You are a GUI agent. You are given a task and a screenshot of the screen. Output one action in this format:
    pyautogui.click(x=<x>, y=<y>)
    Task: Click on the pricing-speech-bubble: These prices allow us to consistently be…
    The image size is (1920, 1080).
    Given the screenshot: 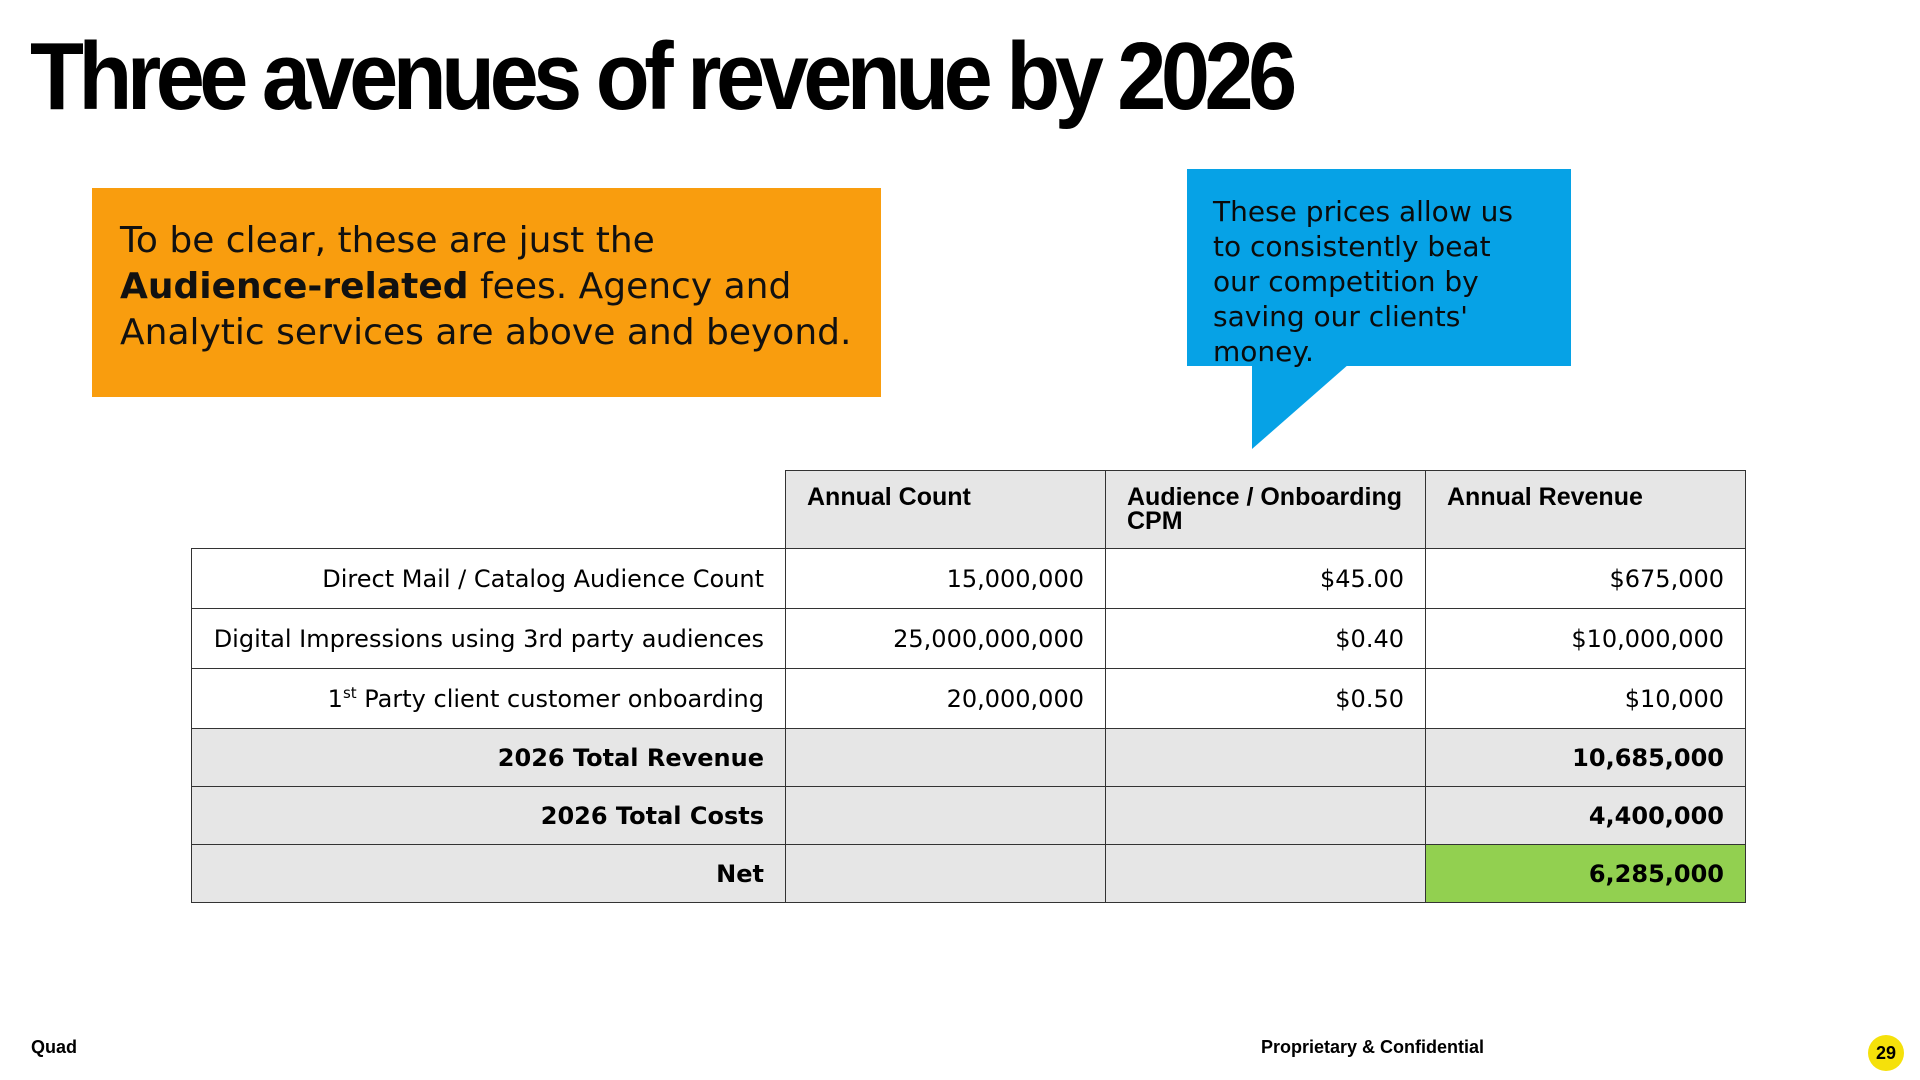 What is the action you would take?
    pyautogui.click(x=1379, y=268)
    